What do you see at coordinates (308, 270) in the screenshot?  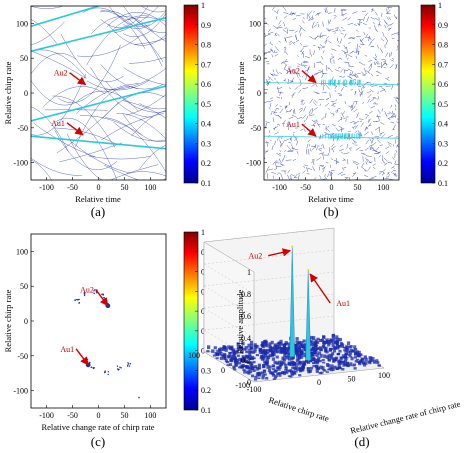 I see `peak-top` at bounding box center [308, 270].